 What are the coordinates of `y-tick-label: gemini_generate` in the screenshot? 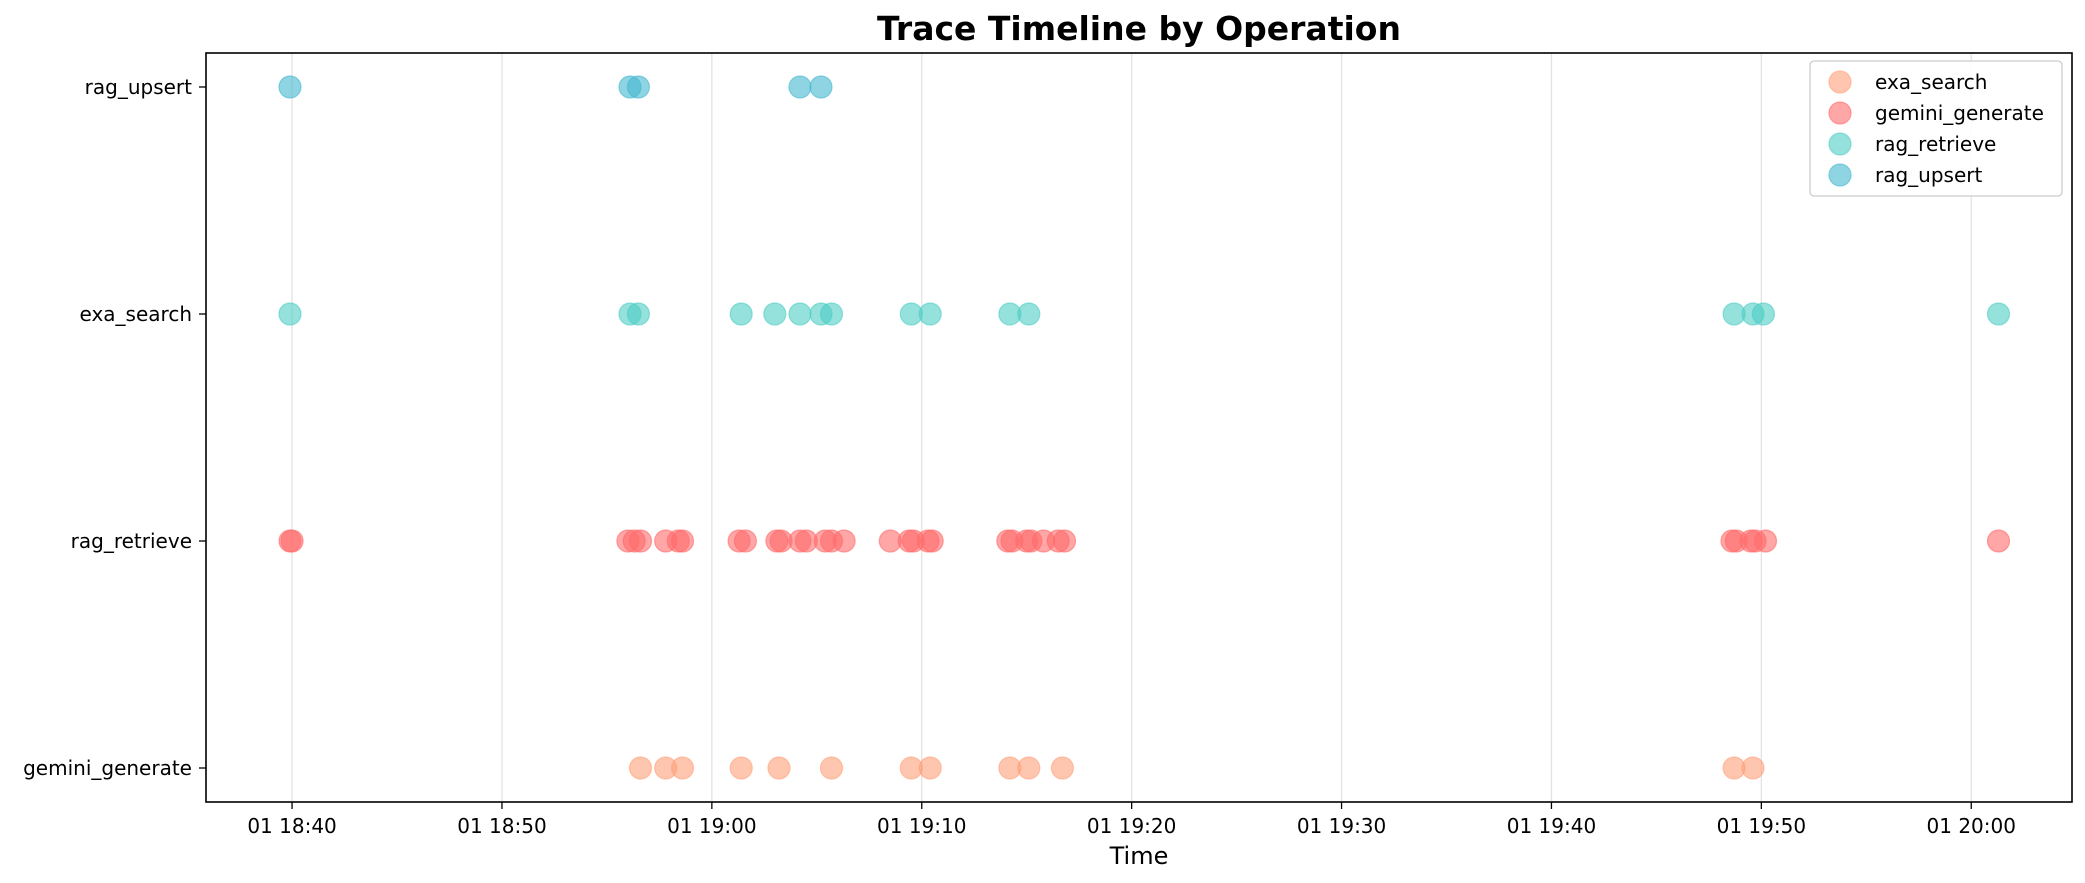 It's located at (107, 768).